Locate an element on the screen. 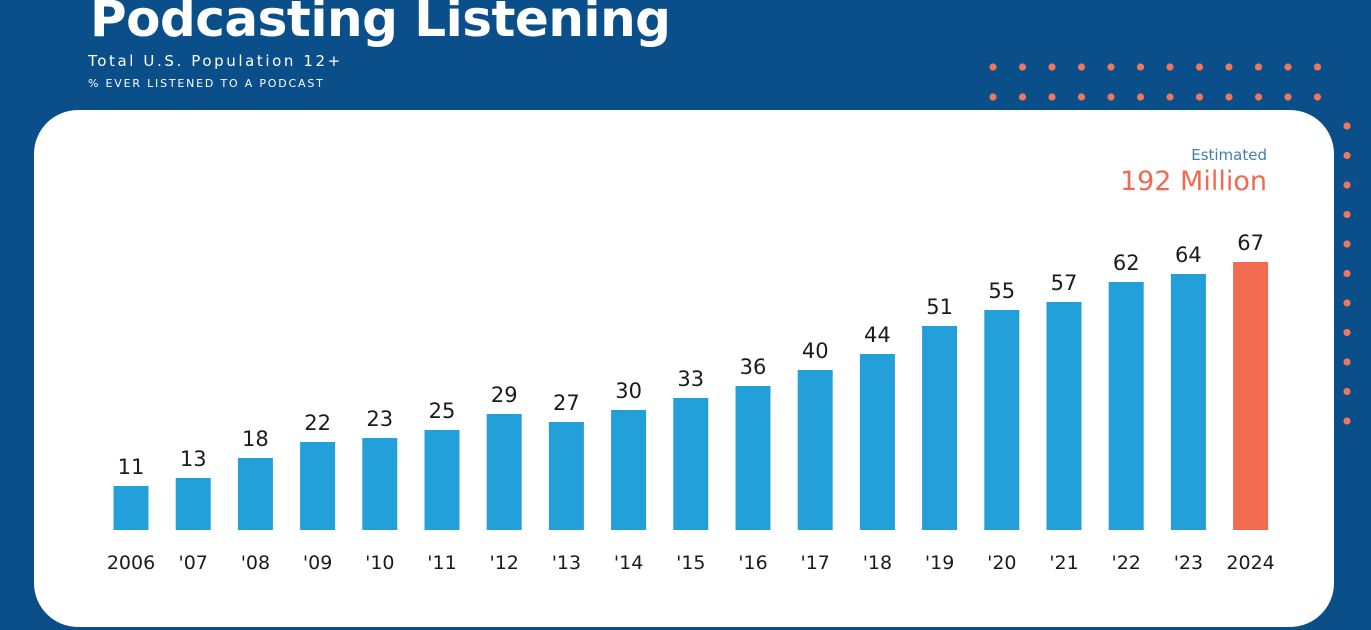  x-tick-label: '20 is located at coordinates (1001, 563).